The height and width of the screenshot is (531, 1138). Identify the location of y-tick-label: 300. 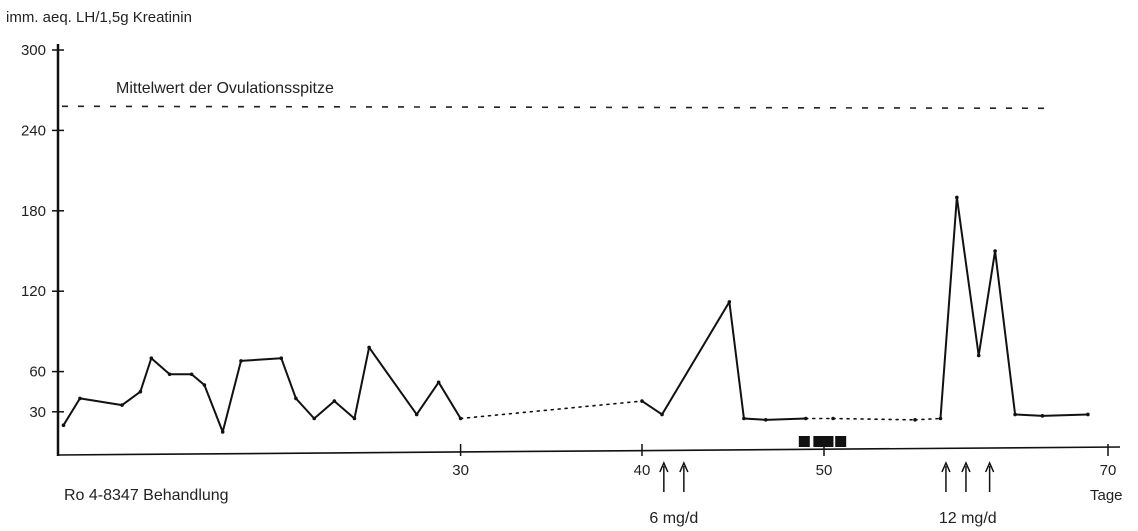
(33, 50).